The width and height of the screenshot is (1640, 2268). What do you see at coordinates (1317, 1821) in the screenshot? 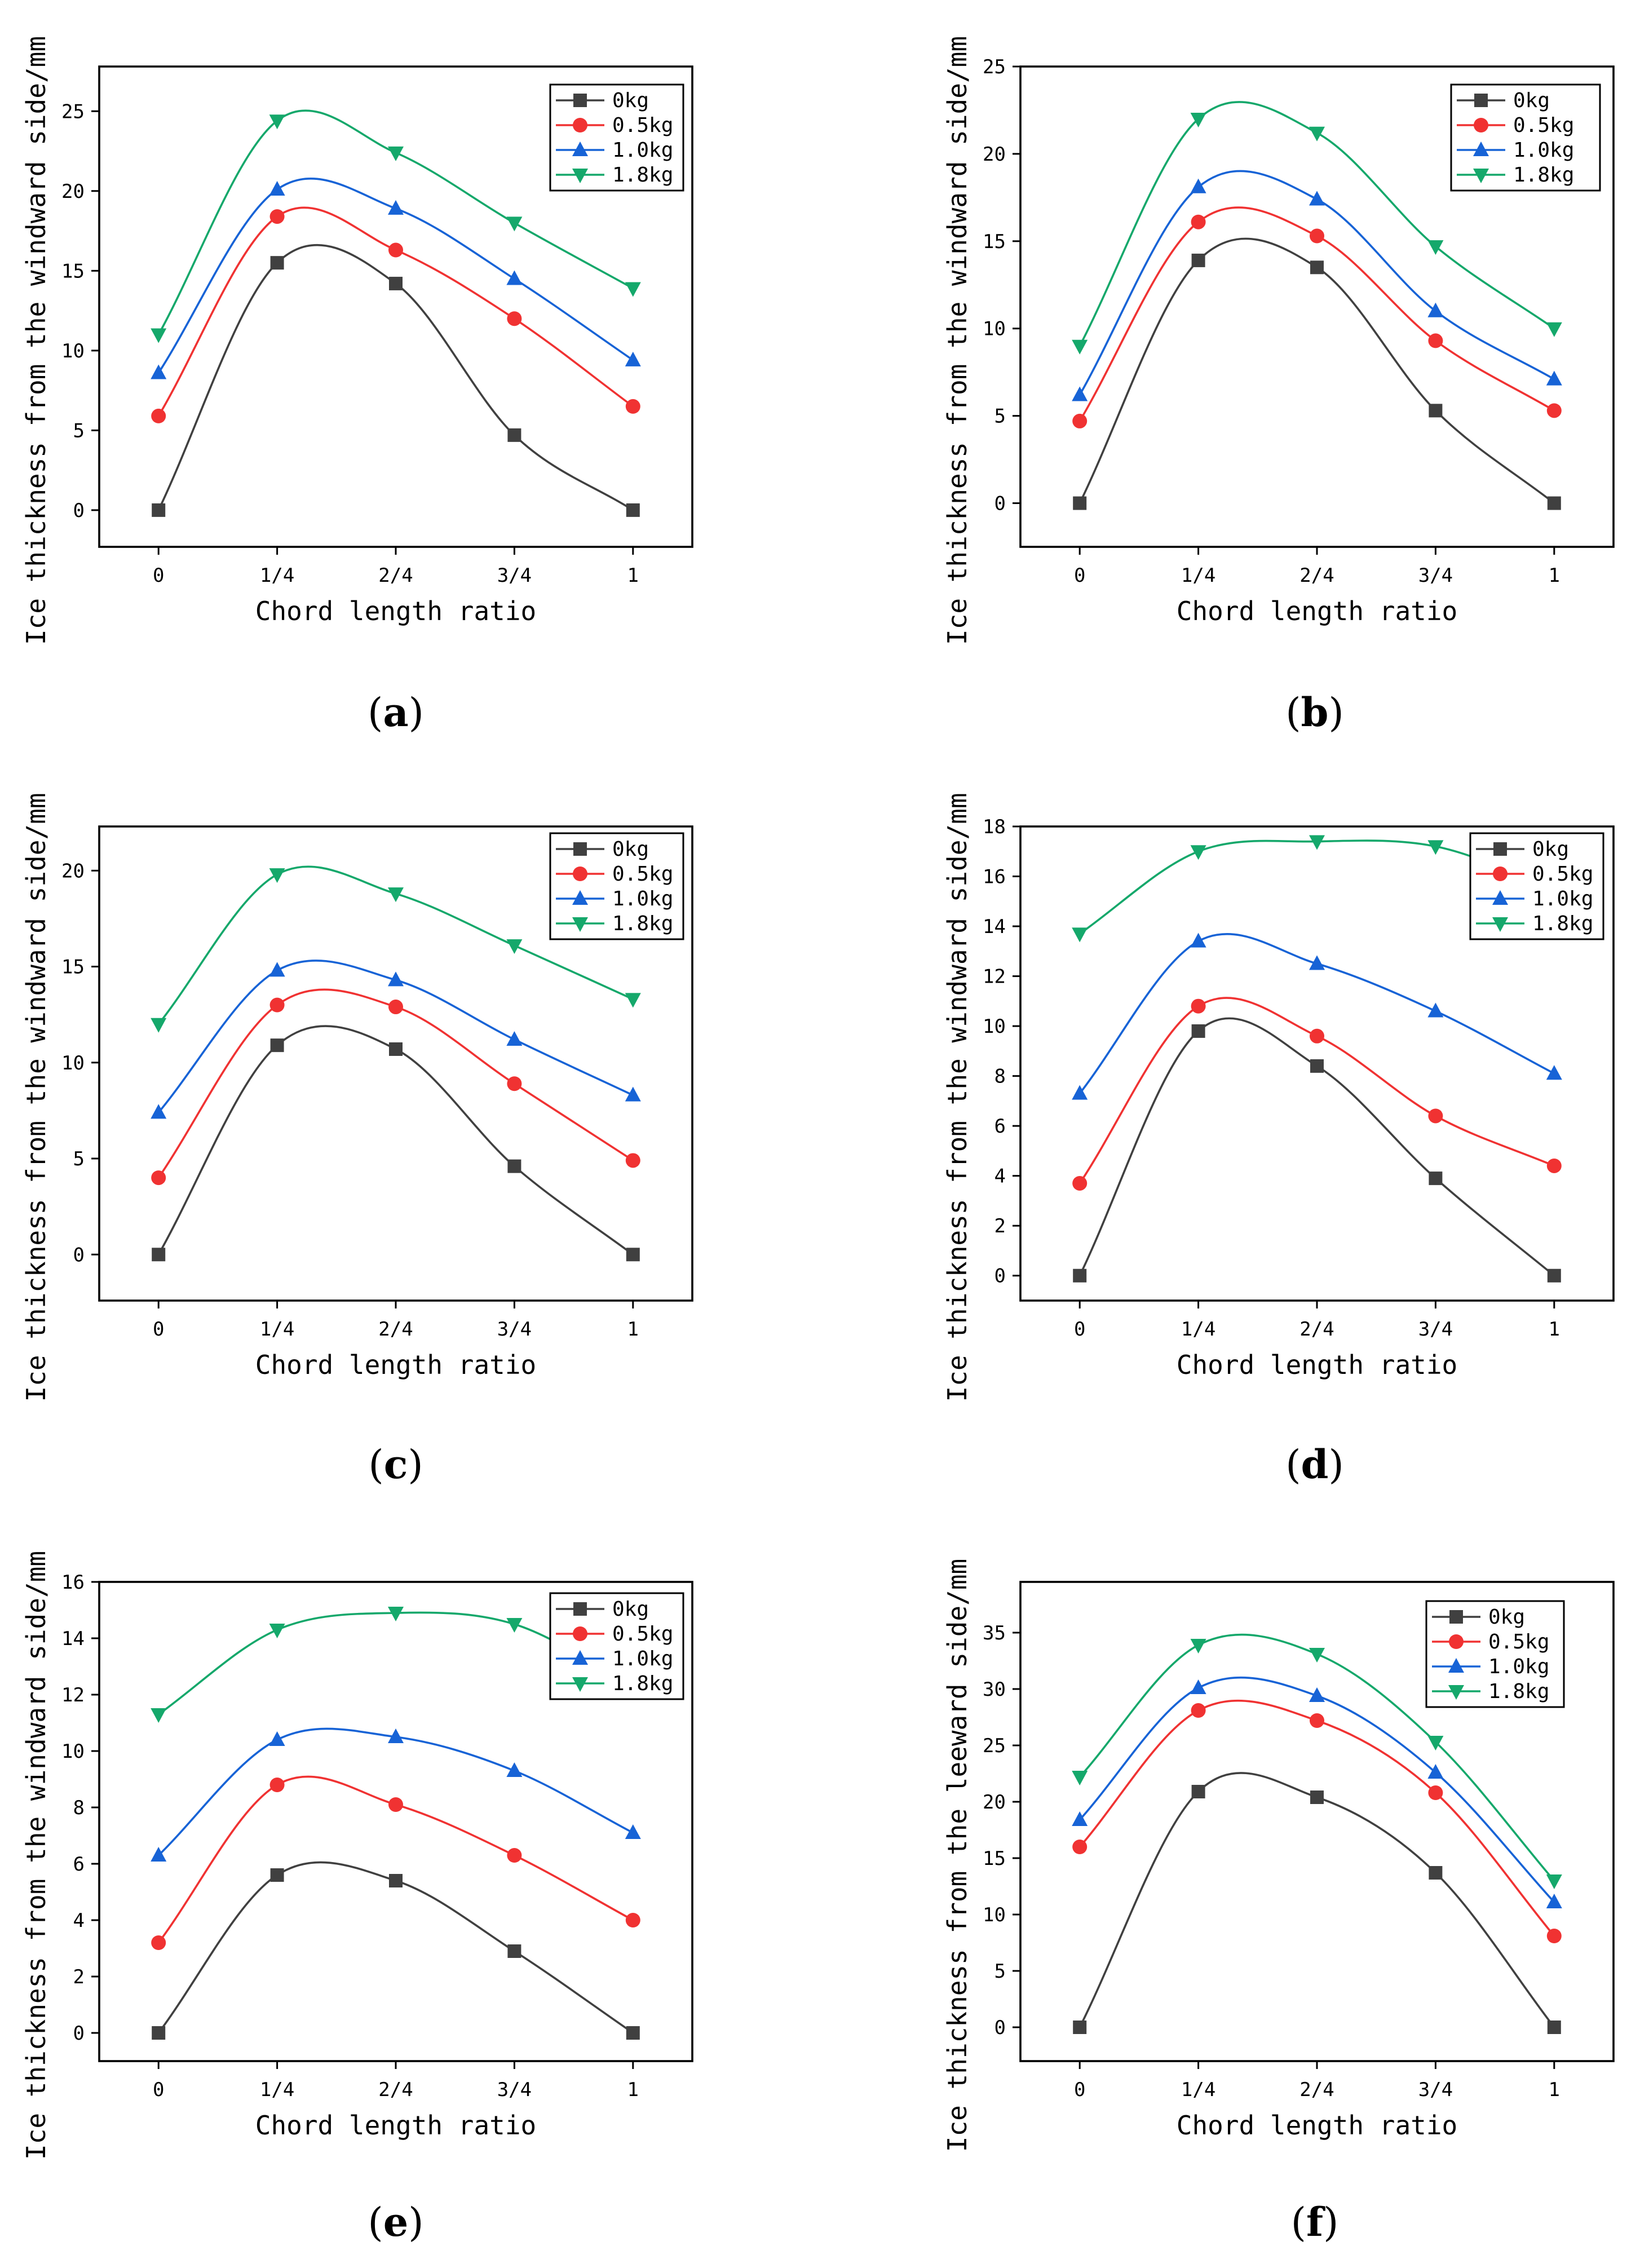
I see `series-0.5kg` at bounding box center [1317, 1821].